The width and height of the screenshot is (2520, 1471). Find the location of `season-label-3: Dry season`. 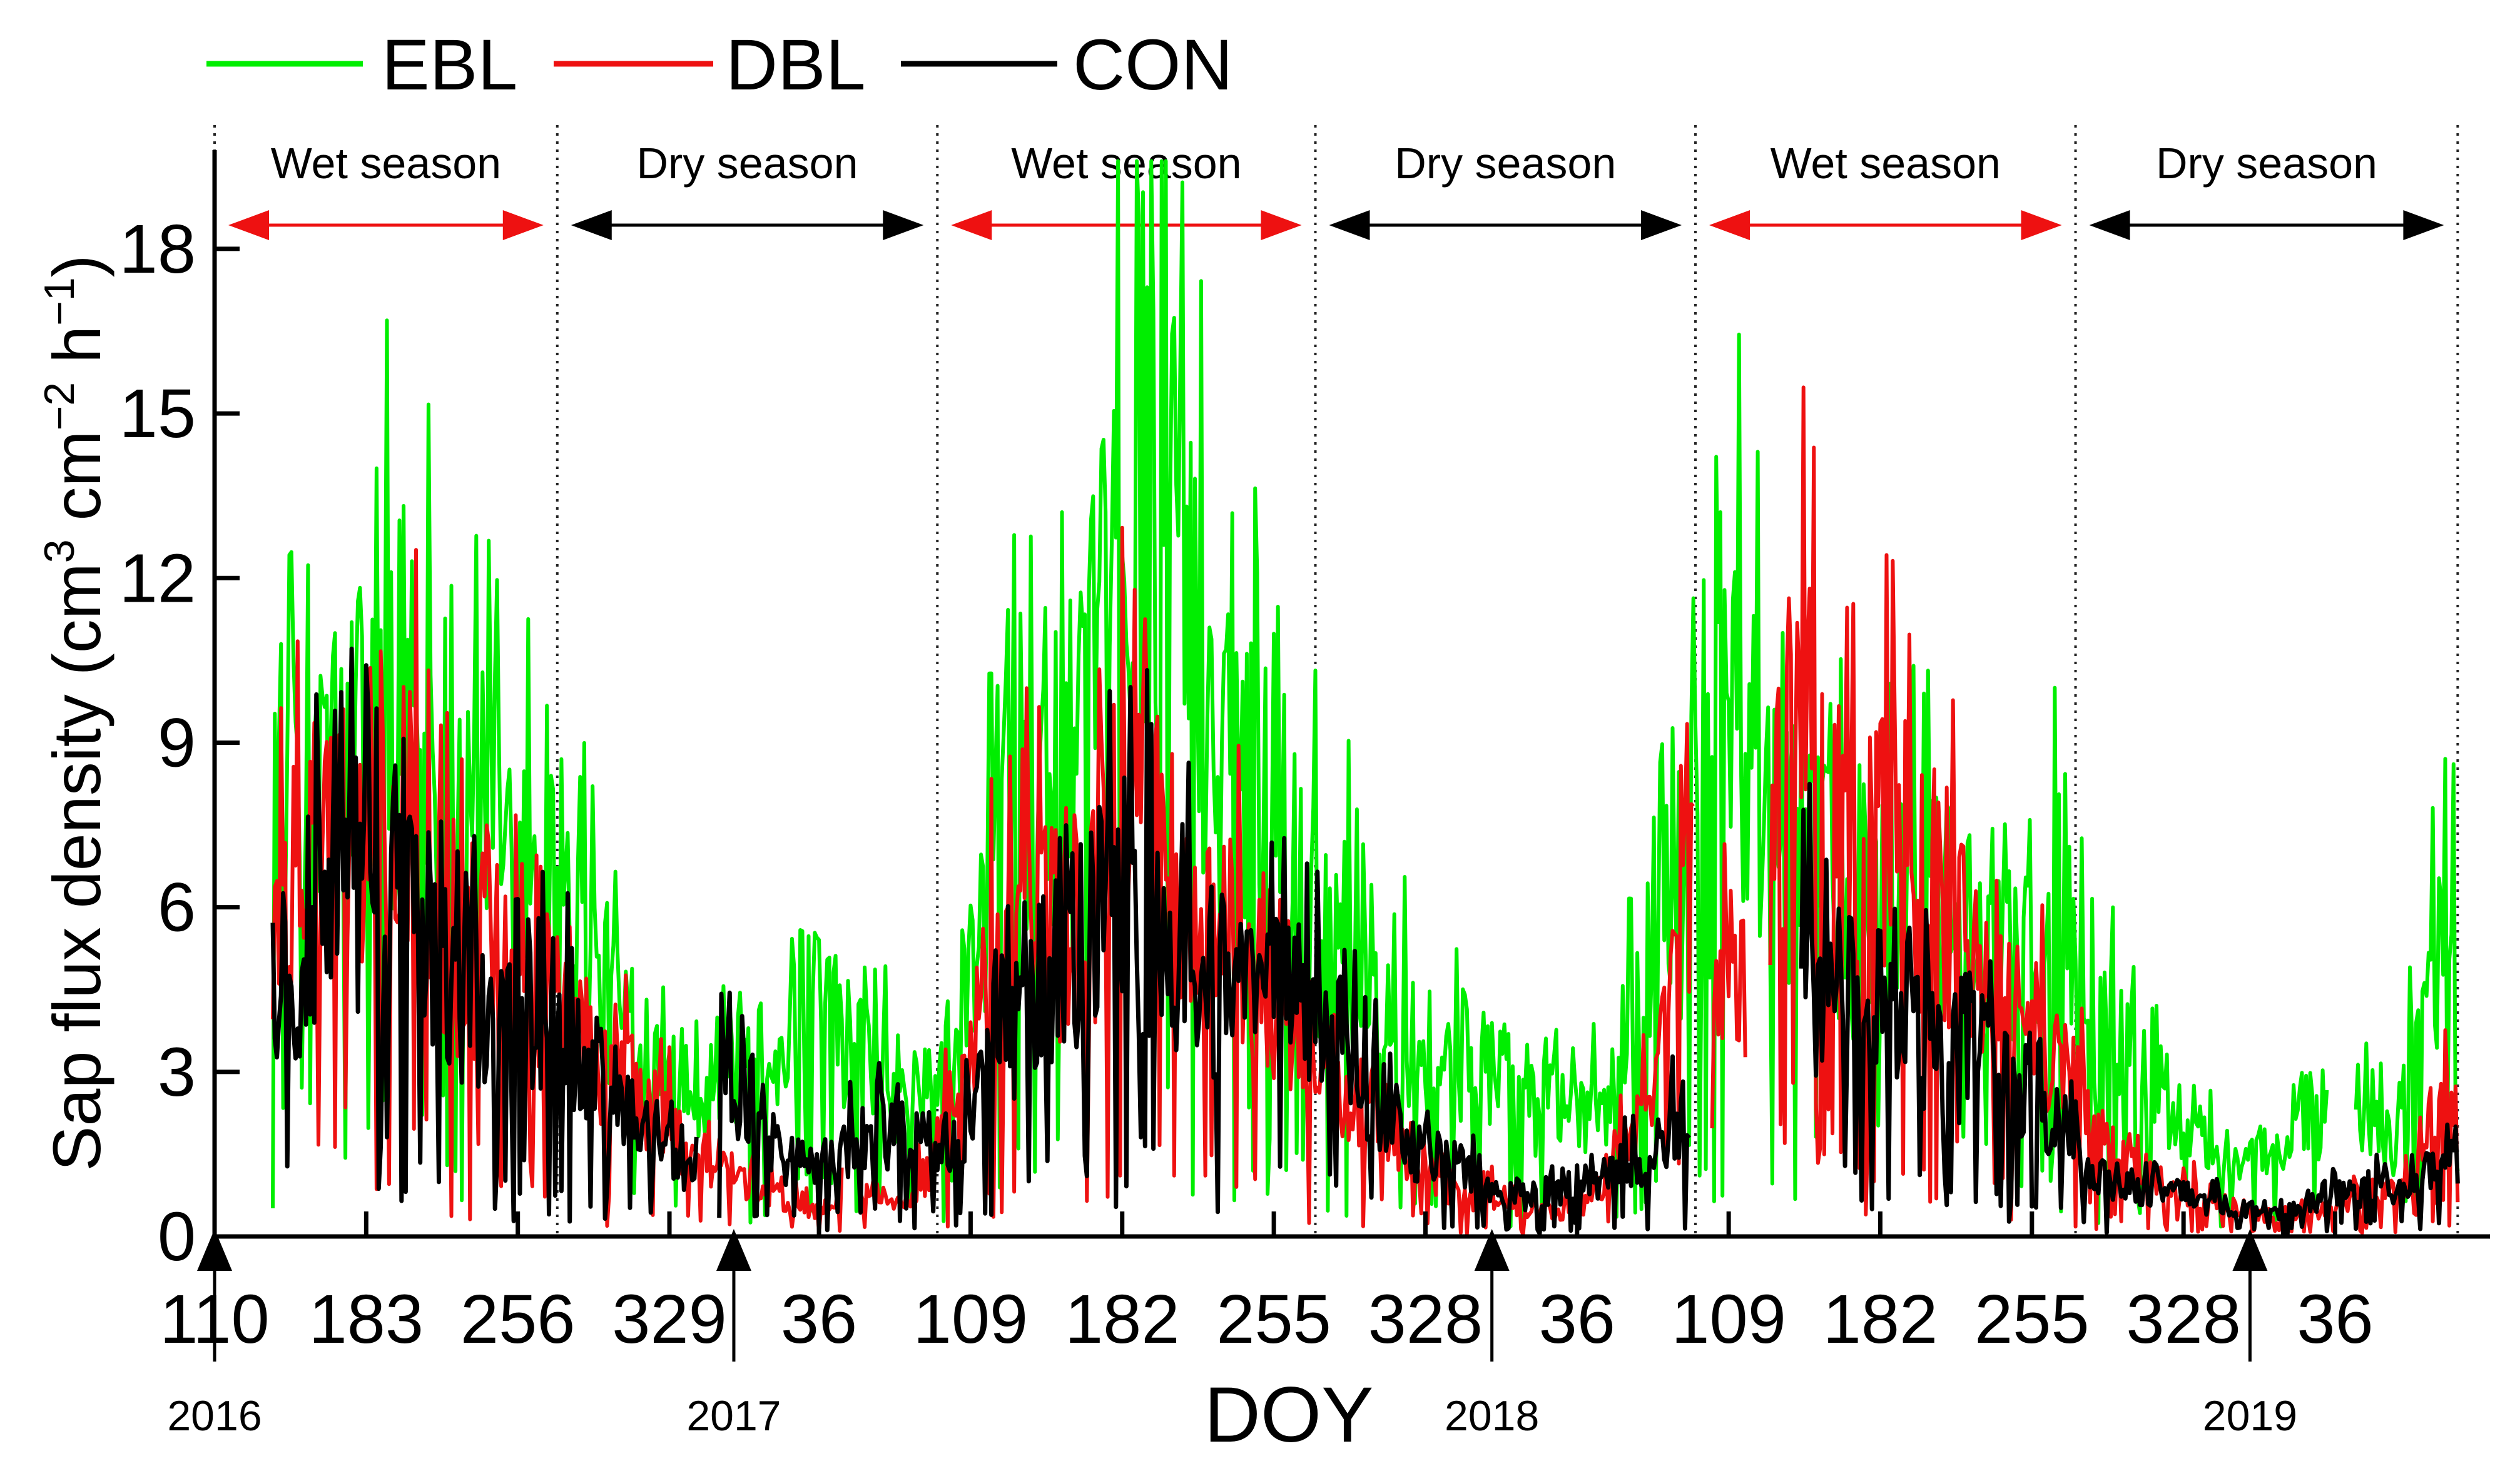

season-label-3: Dry season is located at coordinates (1505, 164).